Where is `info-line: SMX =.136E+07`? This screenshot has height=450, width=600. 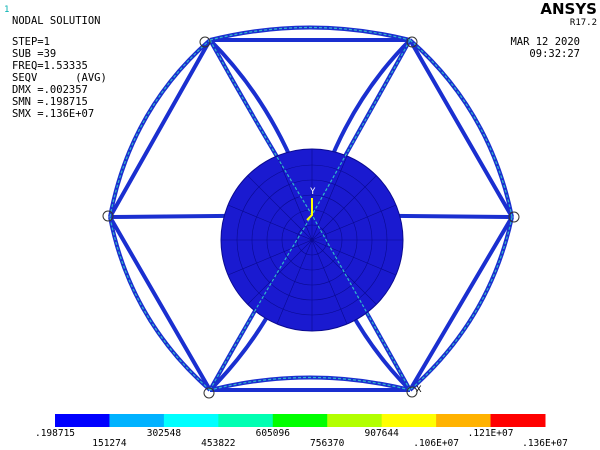
info-line: SMX =.136E+07 is located at coordinates (53, 114).